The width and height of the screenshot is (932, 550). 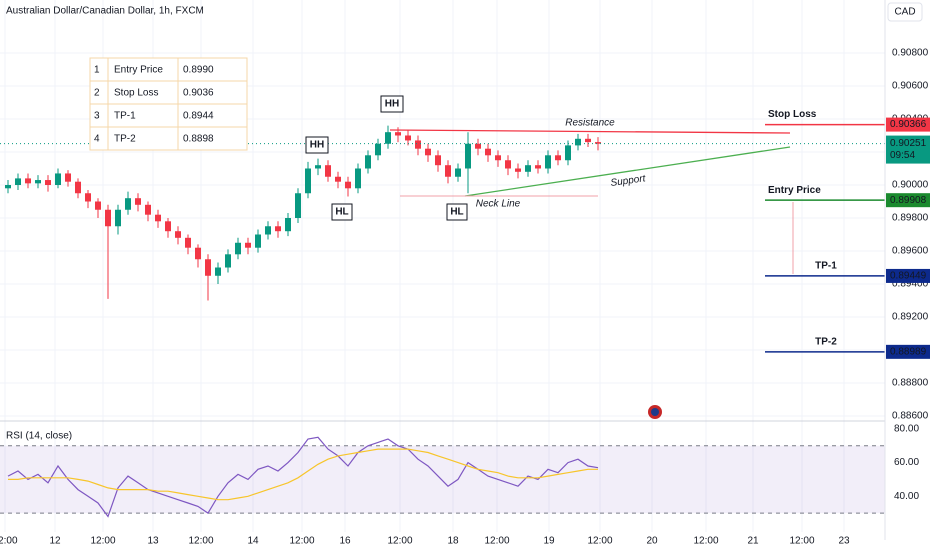 What do you see at coordinates (652, 541) in the screenshot?
I see `x-tick-label: 20` at bounding box center [652, 541].